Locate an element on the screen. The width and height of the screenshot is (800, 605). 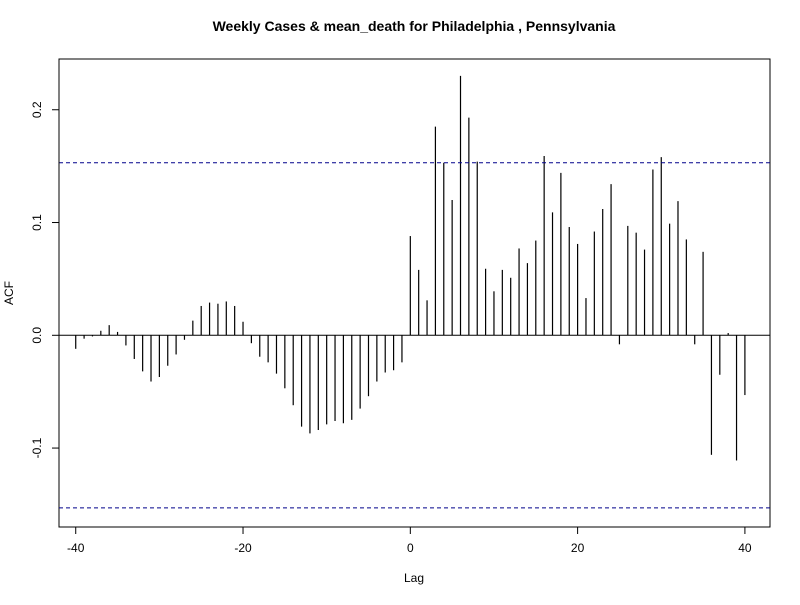
y-axis: -0.1 0.0 0.1 0.2 is located at coordinates (45, 279).